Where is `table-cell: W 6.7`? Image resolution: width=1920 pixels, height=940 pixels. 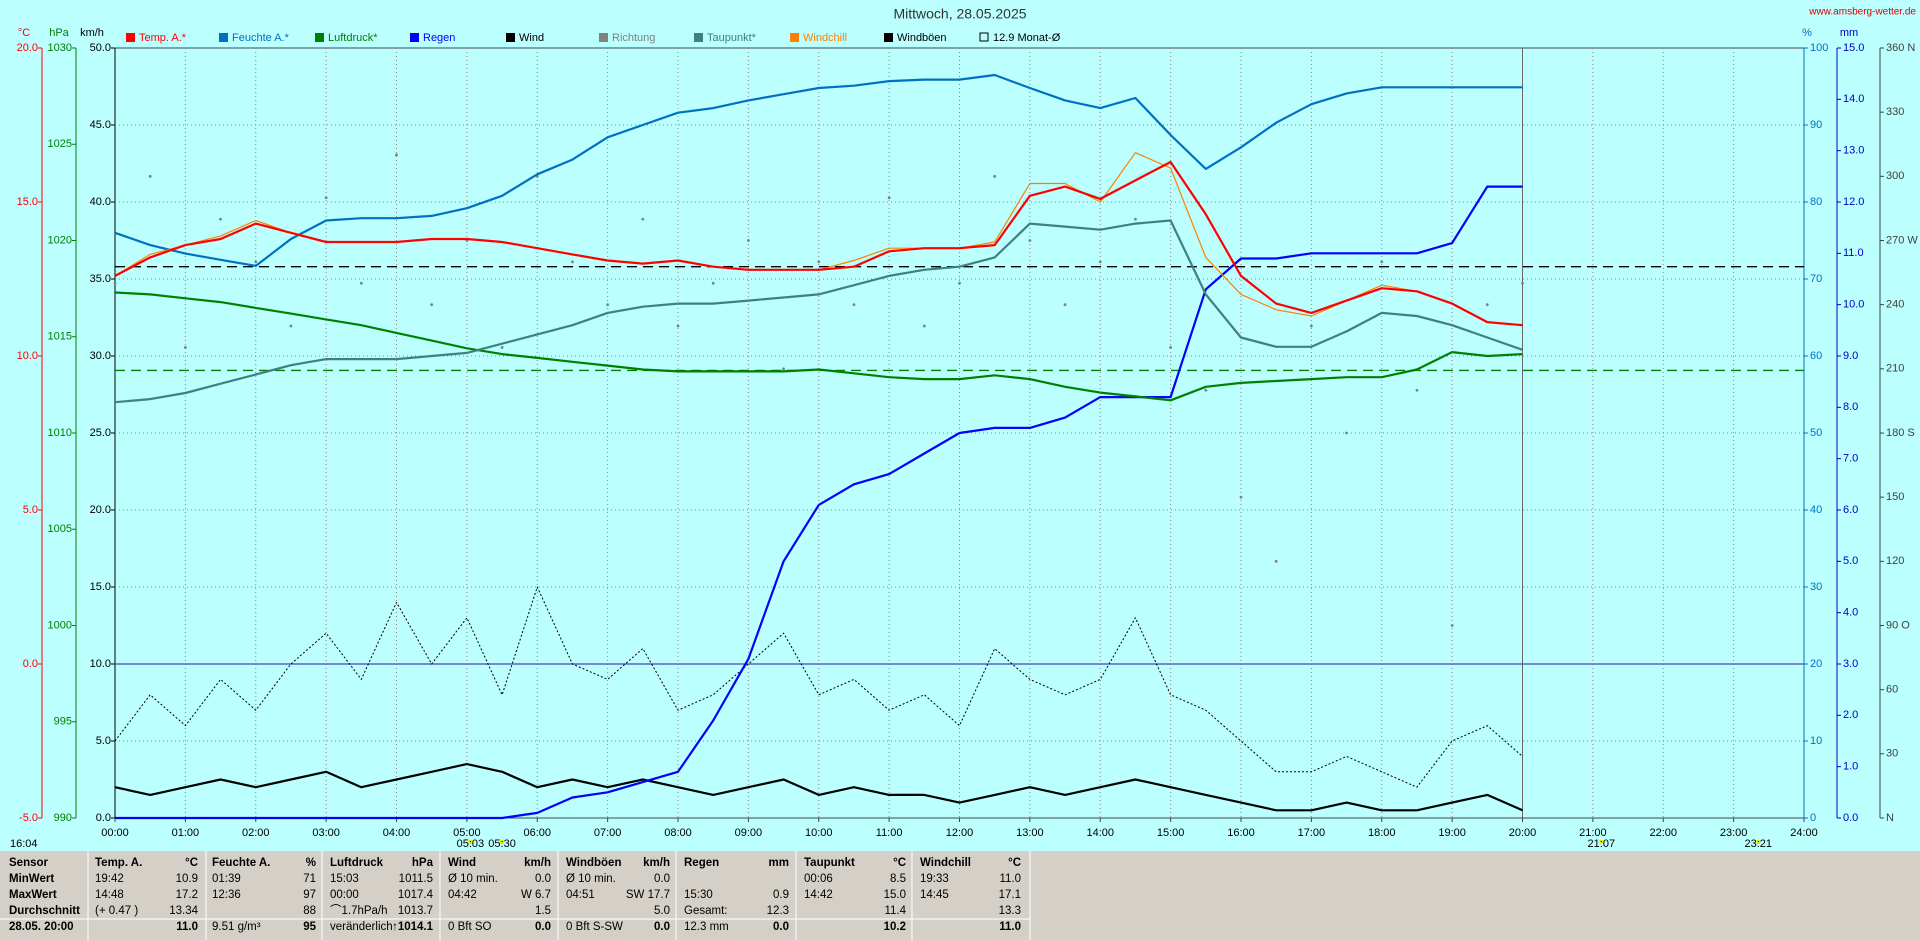
table-cell: W 6.7 is located at coordinates (536, 895).